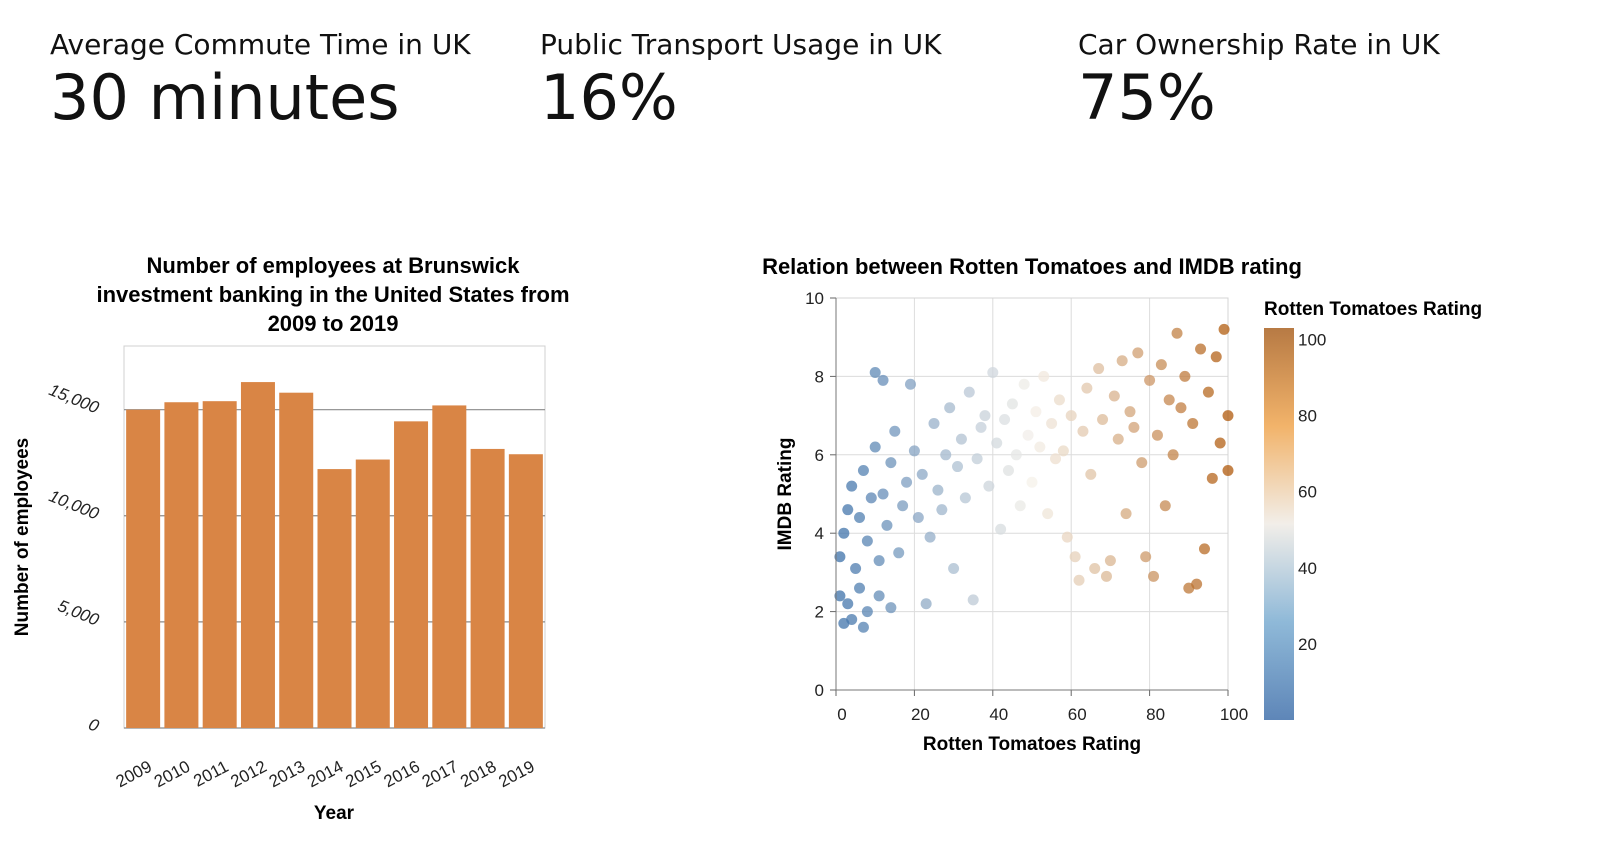 This screenshot has height=850, width=1600. What do you see at coordinates (998, 714) in the screenshot?
I see `scatter-x-tick-label: 40` at bounding box center [998, 714].